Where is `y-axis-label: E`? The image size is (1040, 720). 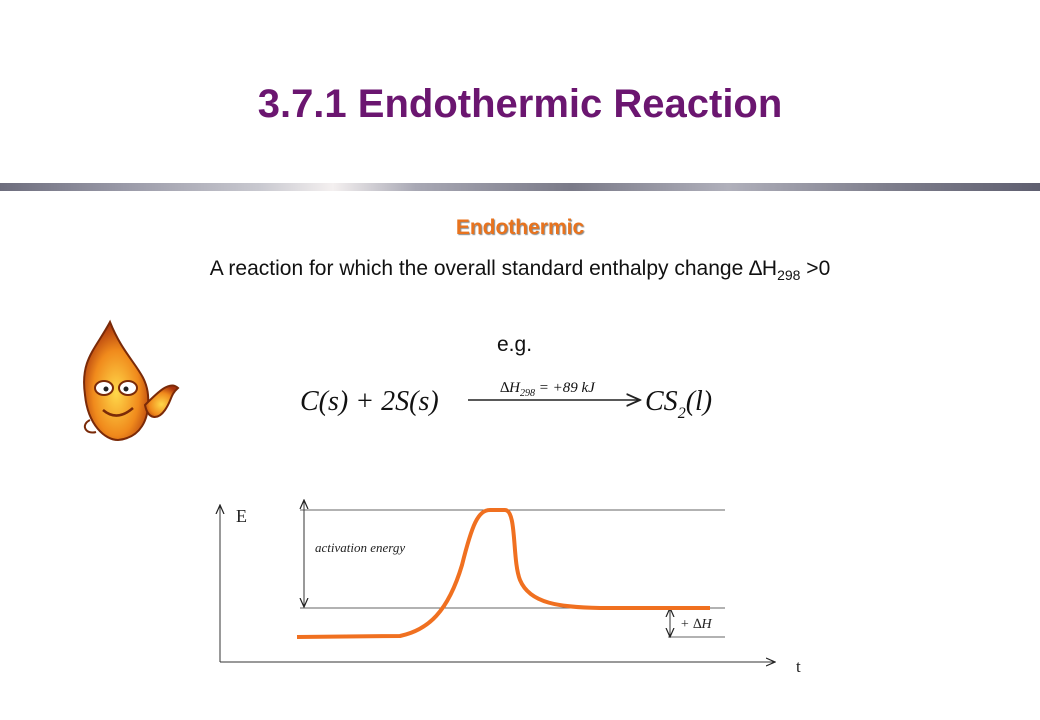 y-axis-label: E is located at coordinates (241, 516).